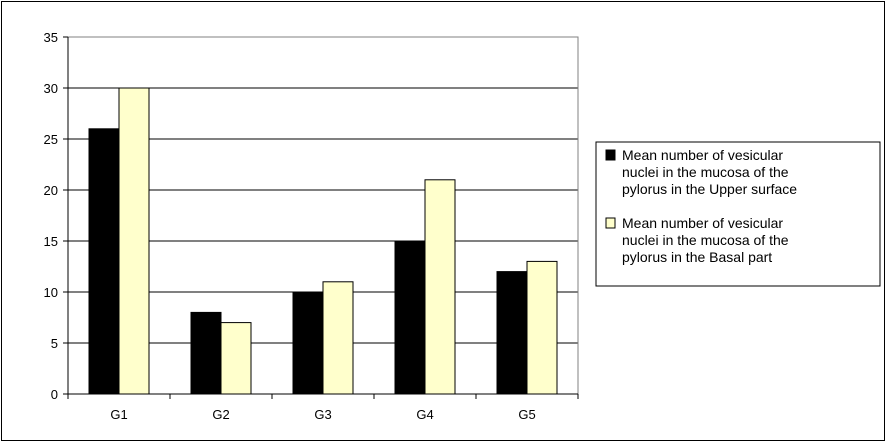 The height and width of the screenshot is (447, 888). What do you see at coordinates (54, 394) in the screenshot?
I see `y-tick-label: 0` at bounding box center [54, 394].